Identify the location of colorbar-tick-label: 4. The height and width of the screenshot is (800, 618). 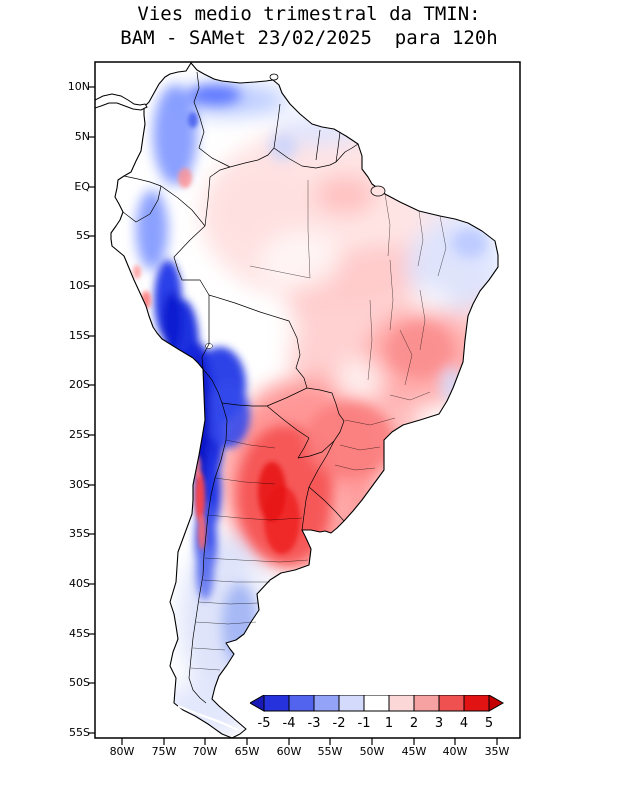
(464, 723).